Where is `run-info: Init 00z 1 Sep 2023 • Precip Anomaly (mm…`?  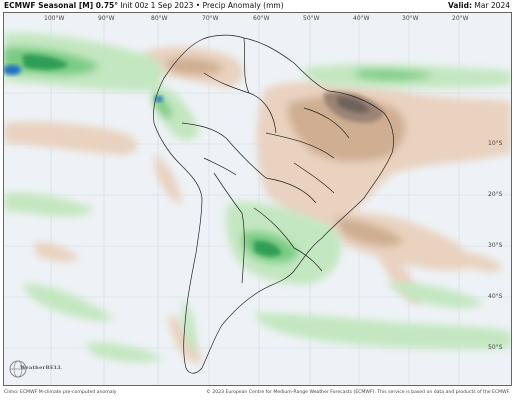 run-info: Init 00z 1 Sep 2023 • Precip Anomaly (mm… is located at coordinates (202, 5).